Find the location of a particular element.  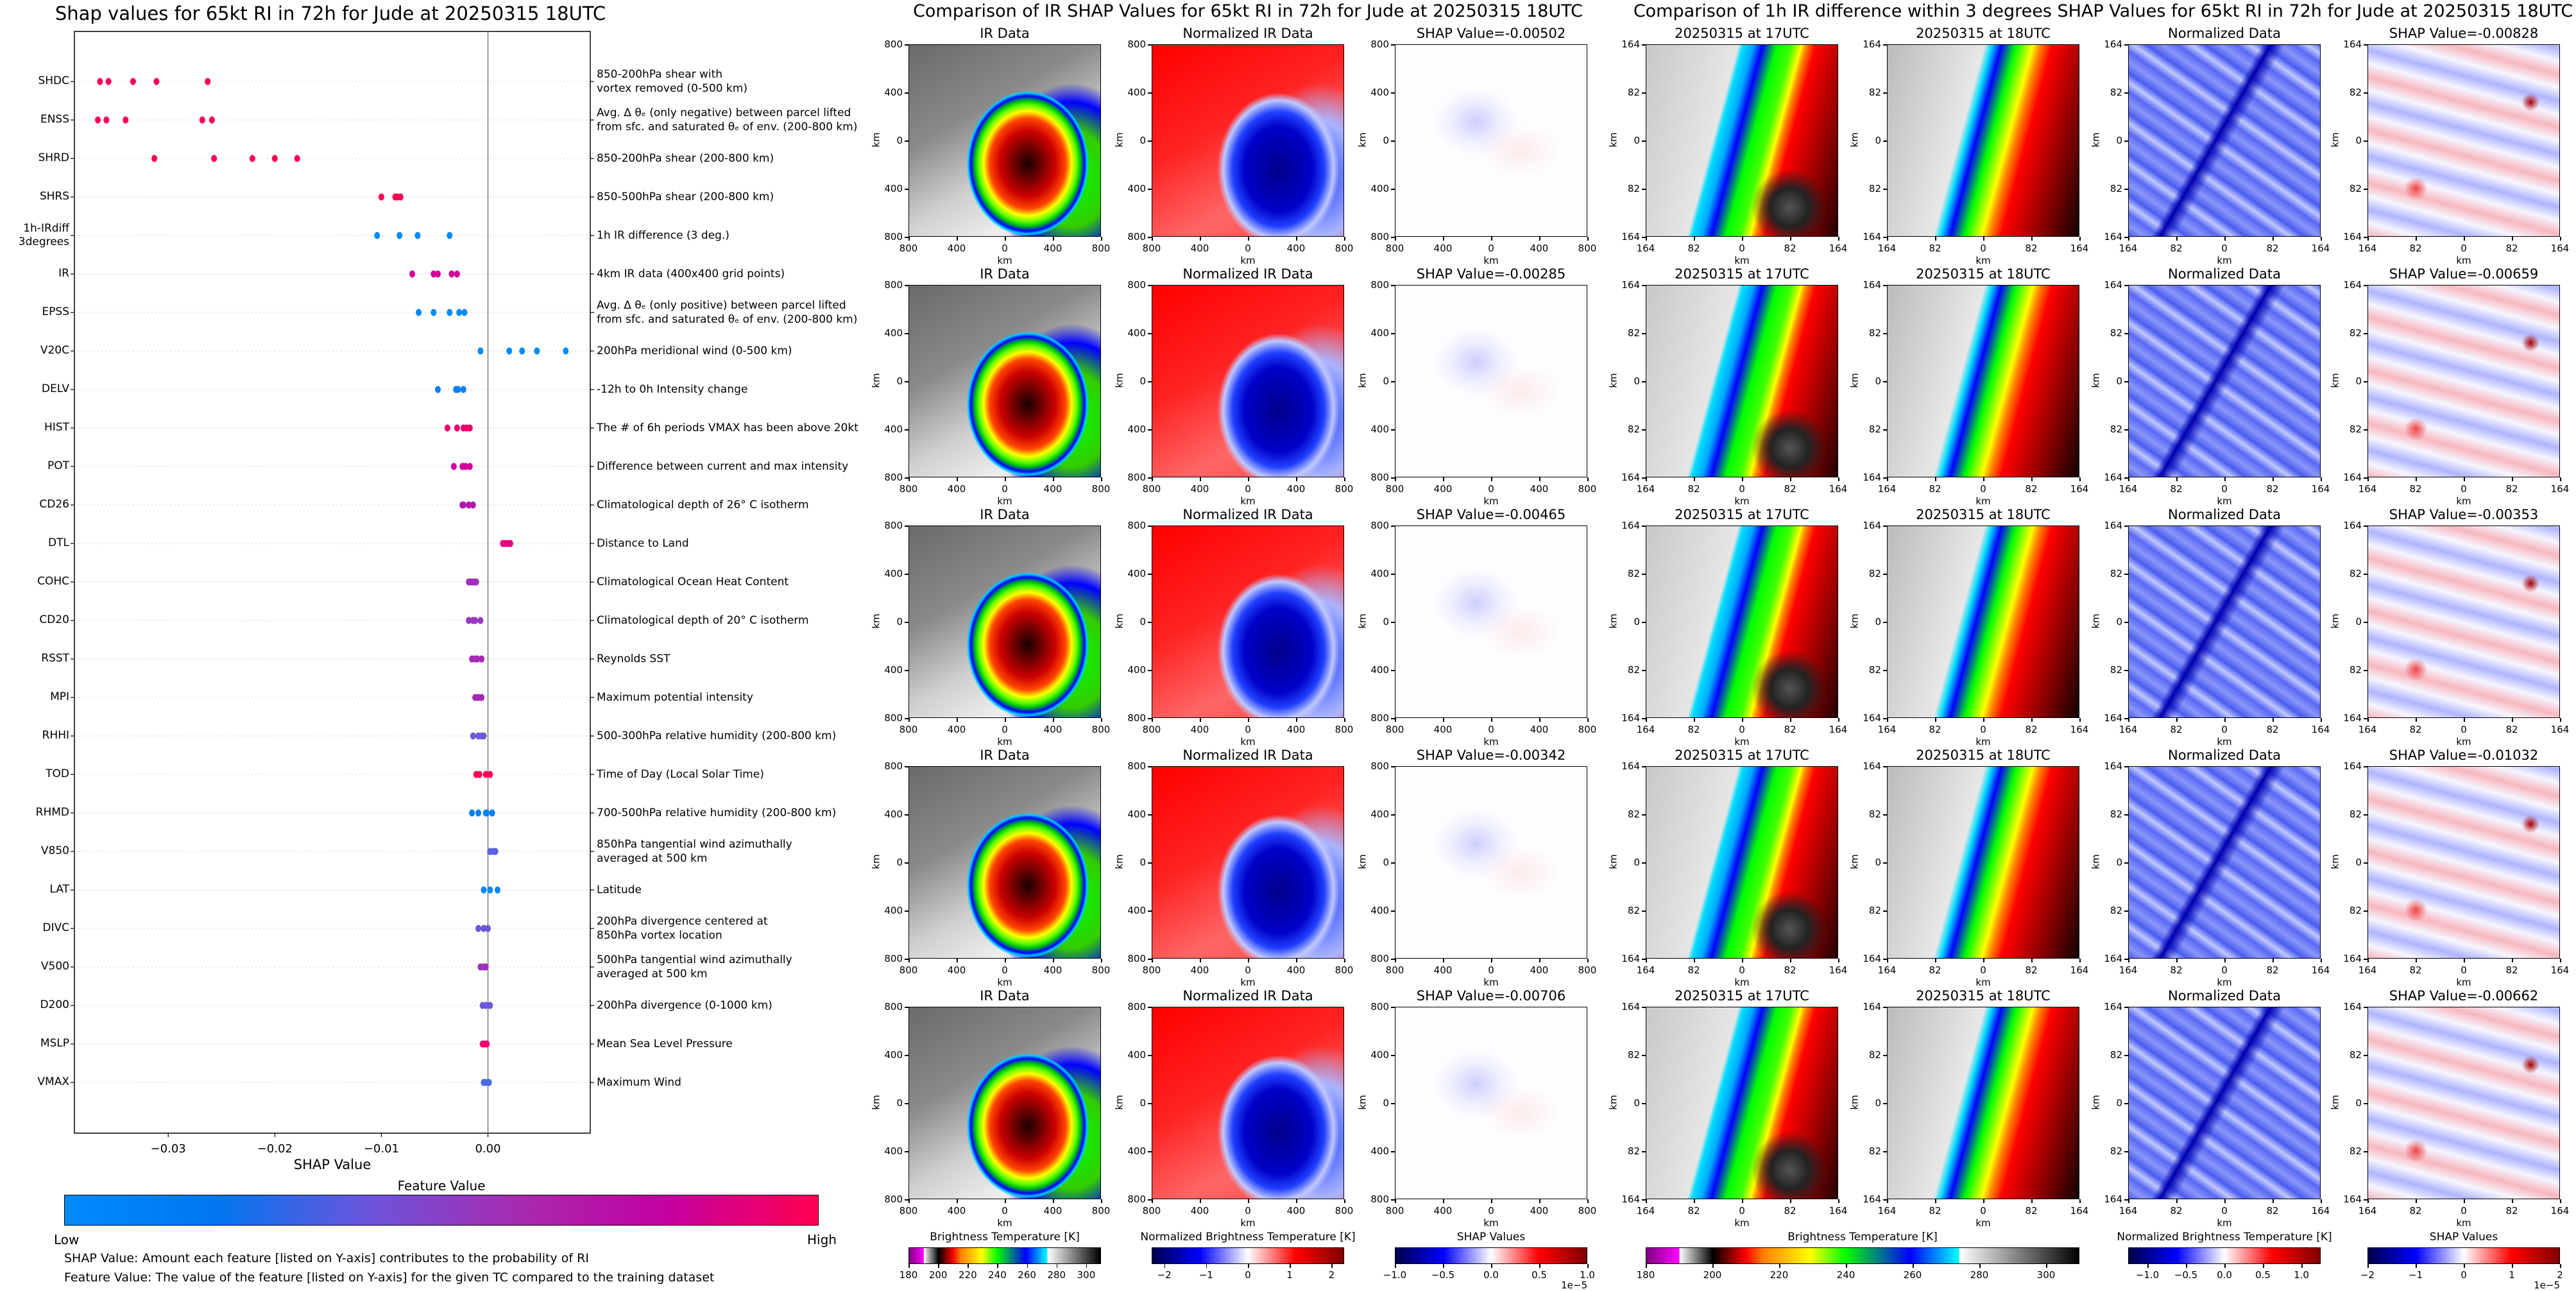

colorbar-tick-label: 260 is located at coordinates (1913, 1275).